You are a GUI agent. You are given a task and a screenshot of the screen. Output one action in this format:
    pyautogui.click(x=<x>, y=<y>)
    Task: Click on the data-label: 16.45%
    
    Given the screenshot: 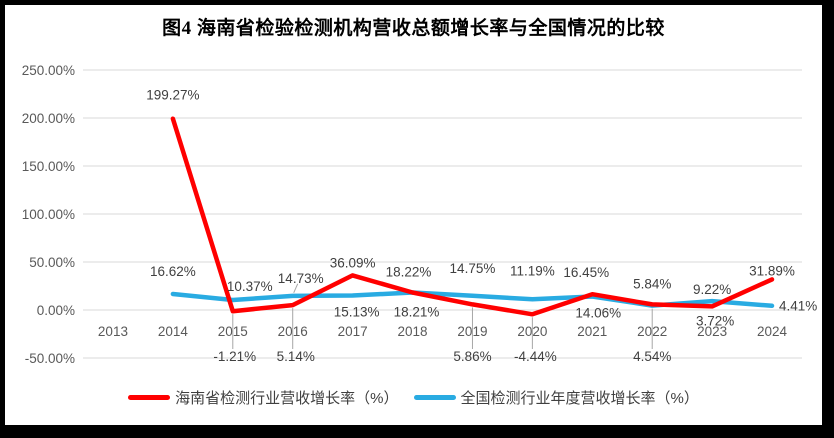 What is the action you would take?
    pyautogui.click(x=586, y=272)
    